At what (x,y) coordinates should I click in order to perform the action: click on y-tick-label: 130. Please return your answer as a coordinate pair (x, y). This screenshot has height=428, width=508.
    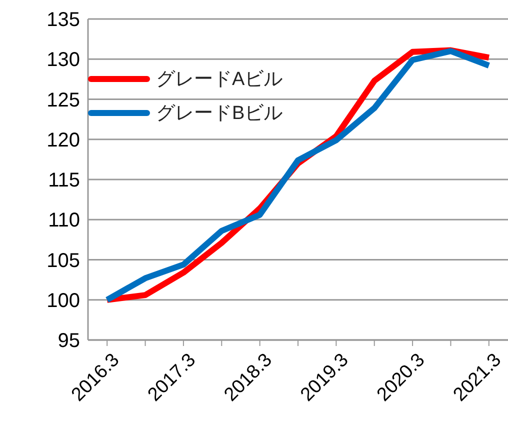
    Looking at the image, I should click on (63, 60).